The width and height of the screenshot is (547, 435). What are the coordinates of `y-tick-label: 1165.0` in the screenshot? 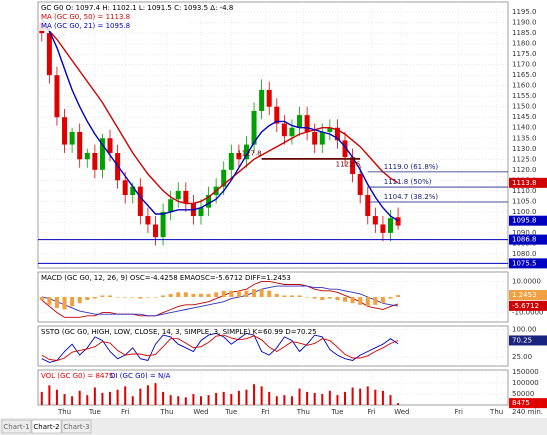 It's located at (524, 75).